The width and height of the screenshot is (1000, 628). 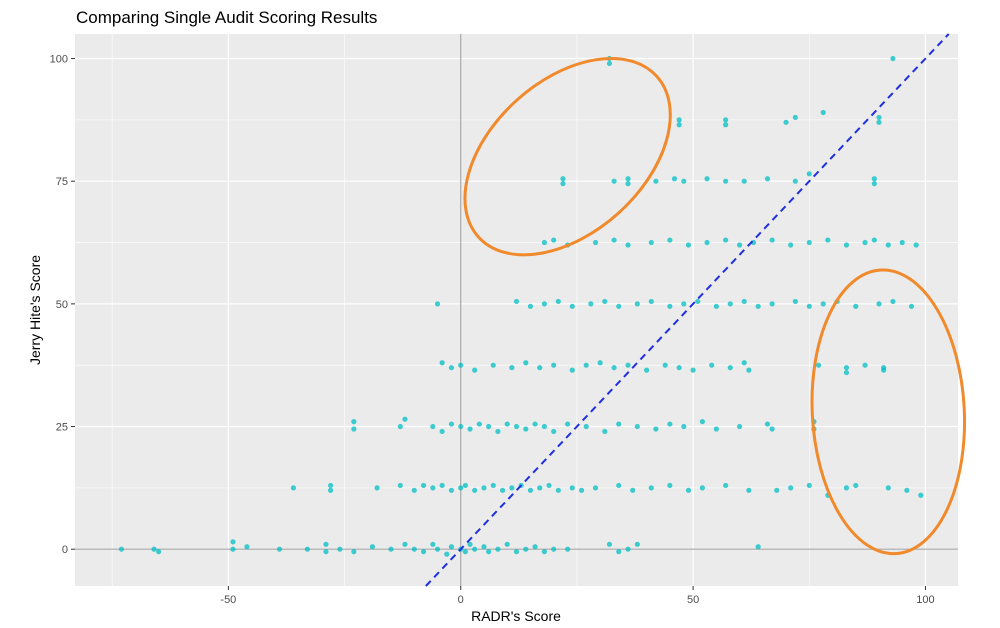 What do you see at coordinates (35, 310) in the screenshot?
I see `y-axis-title: Jerry Hite's Score` at bounding box center [35, 310].